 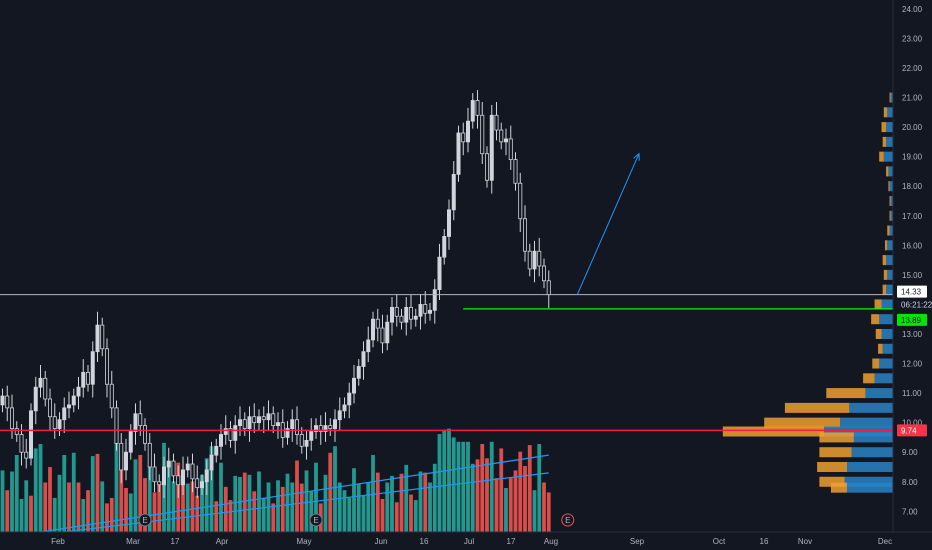 What do you see at coordinates (424, 541) in the screenshot?
I see `time-axis-label: 16` at bounding box center [424, 541].